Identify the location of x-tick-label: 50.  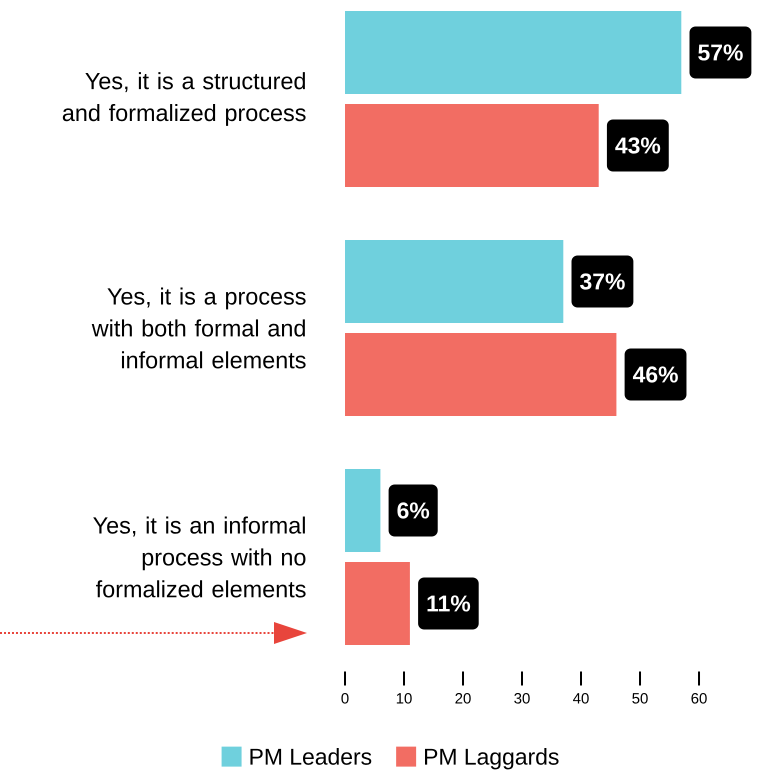
(640, 698).